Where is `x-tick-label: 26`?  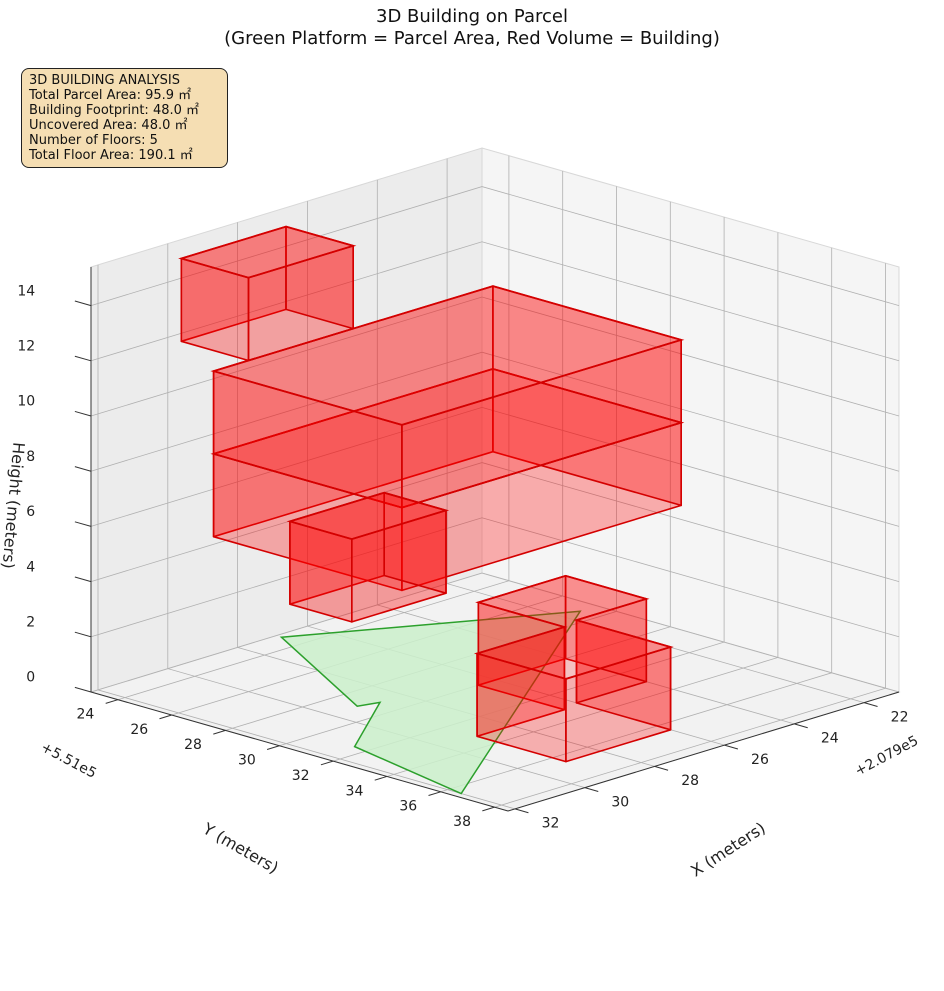 x-tick-label: 26 is located at coordinates (139, 730).